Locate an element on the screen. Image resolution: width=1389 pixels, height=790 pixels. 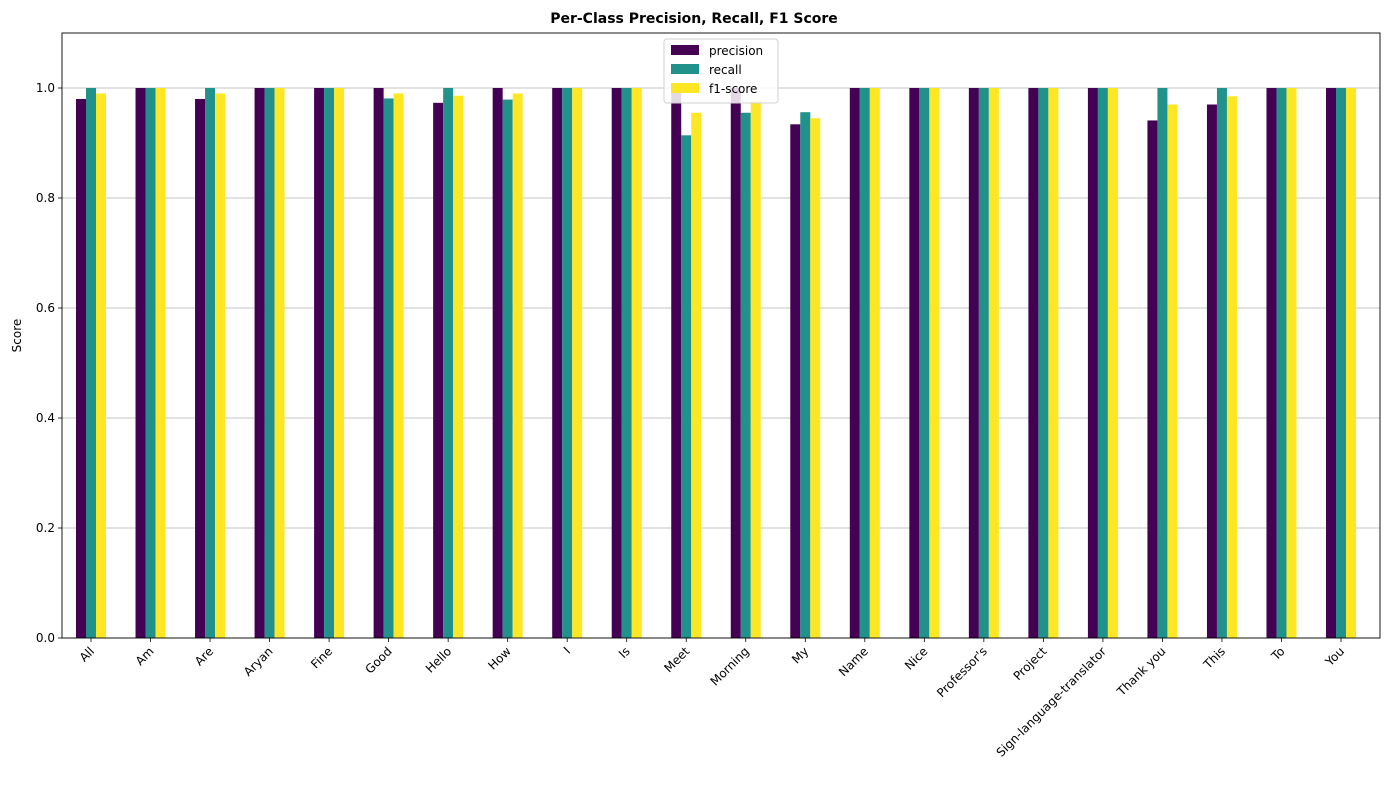
legend-label-precision: precision is located at coordinates (736, 51).